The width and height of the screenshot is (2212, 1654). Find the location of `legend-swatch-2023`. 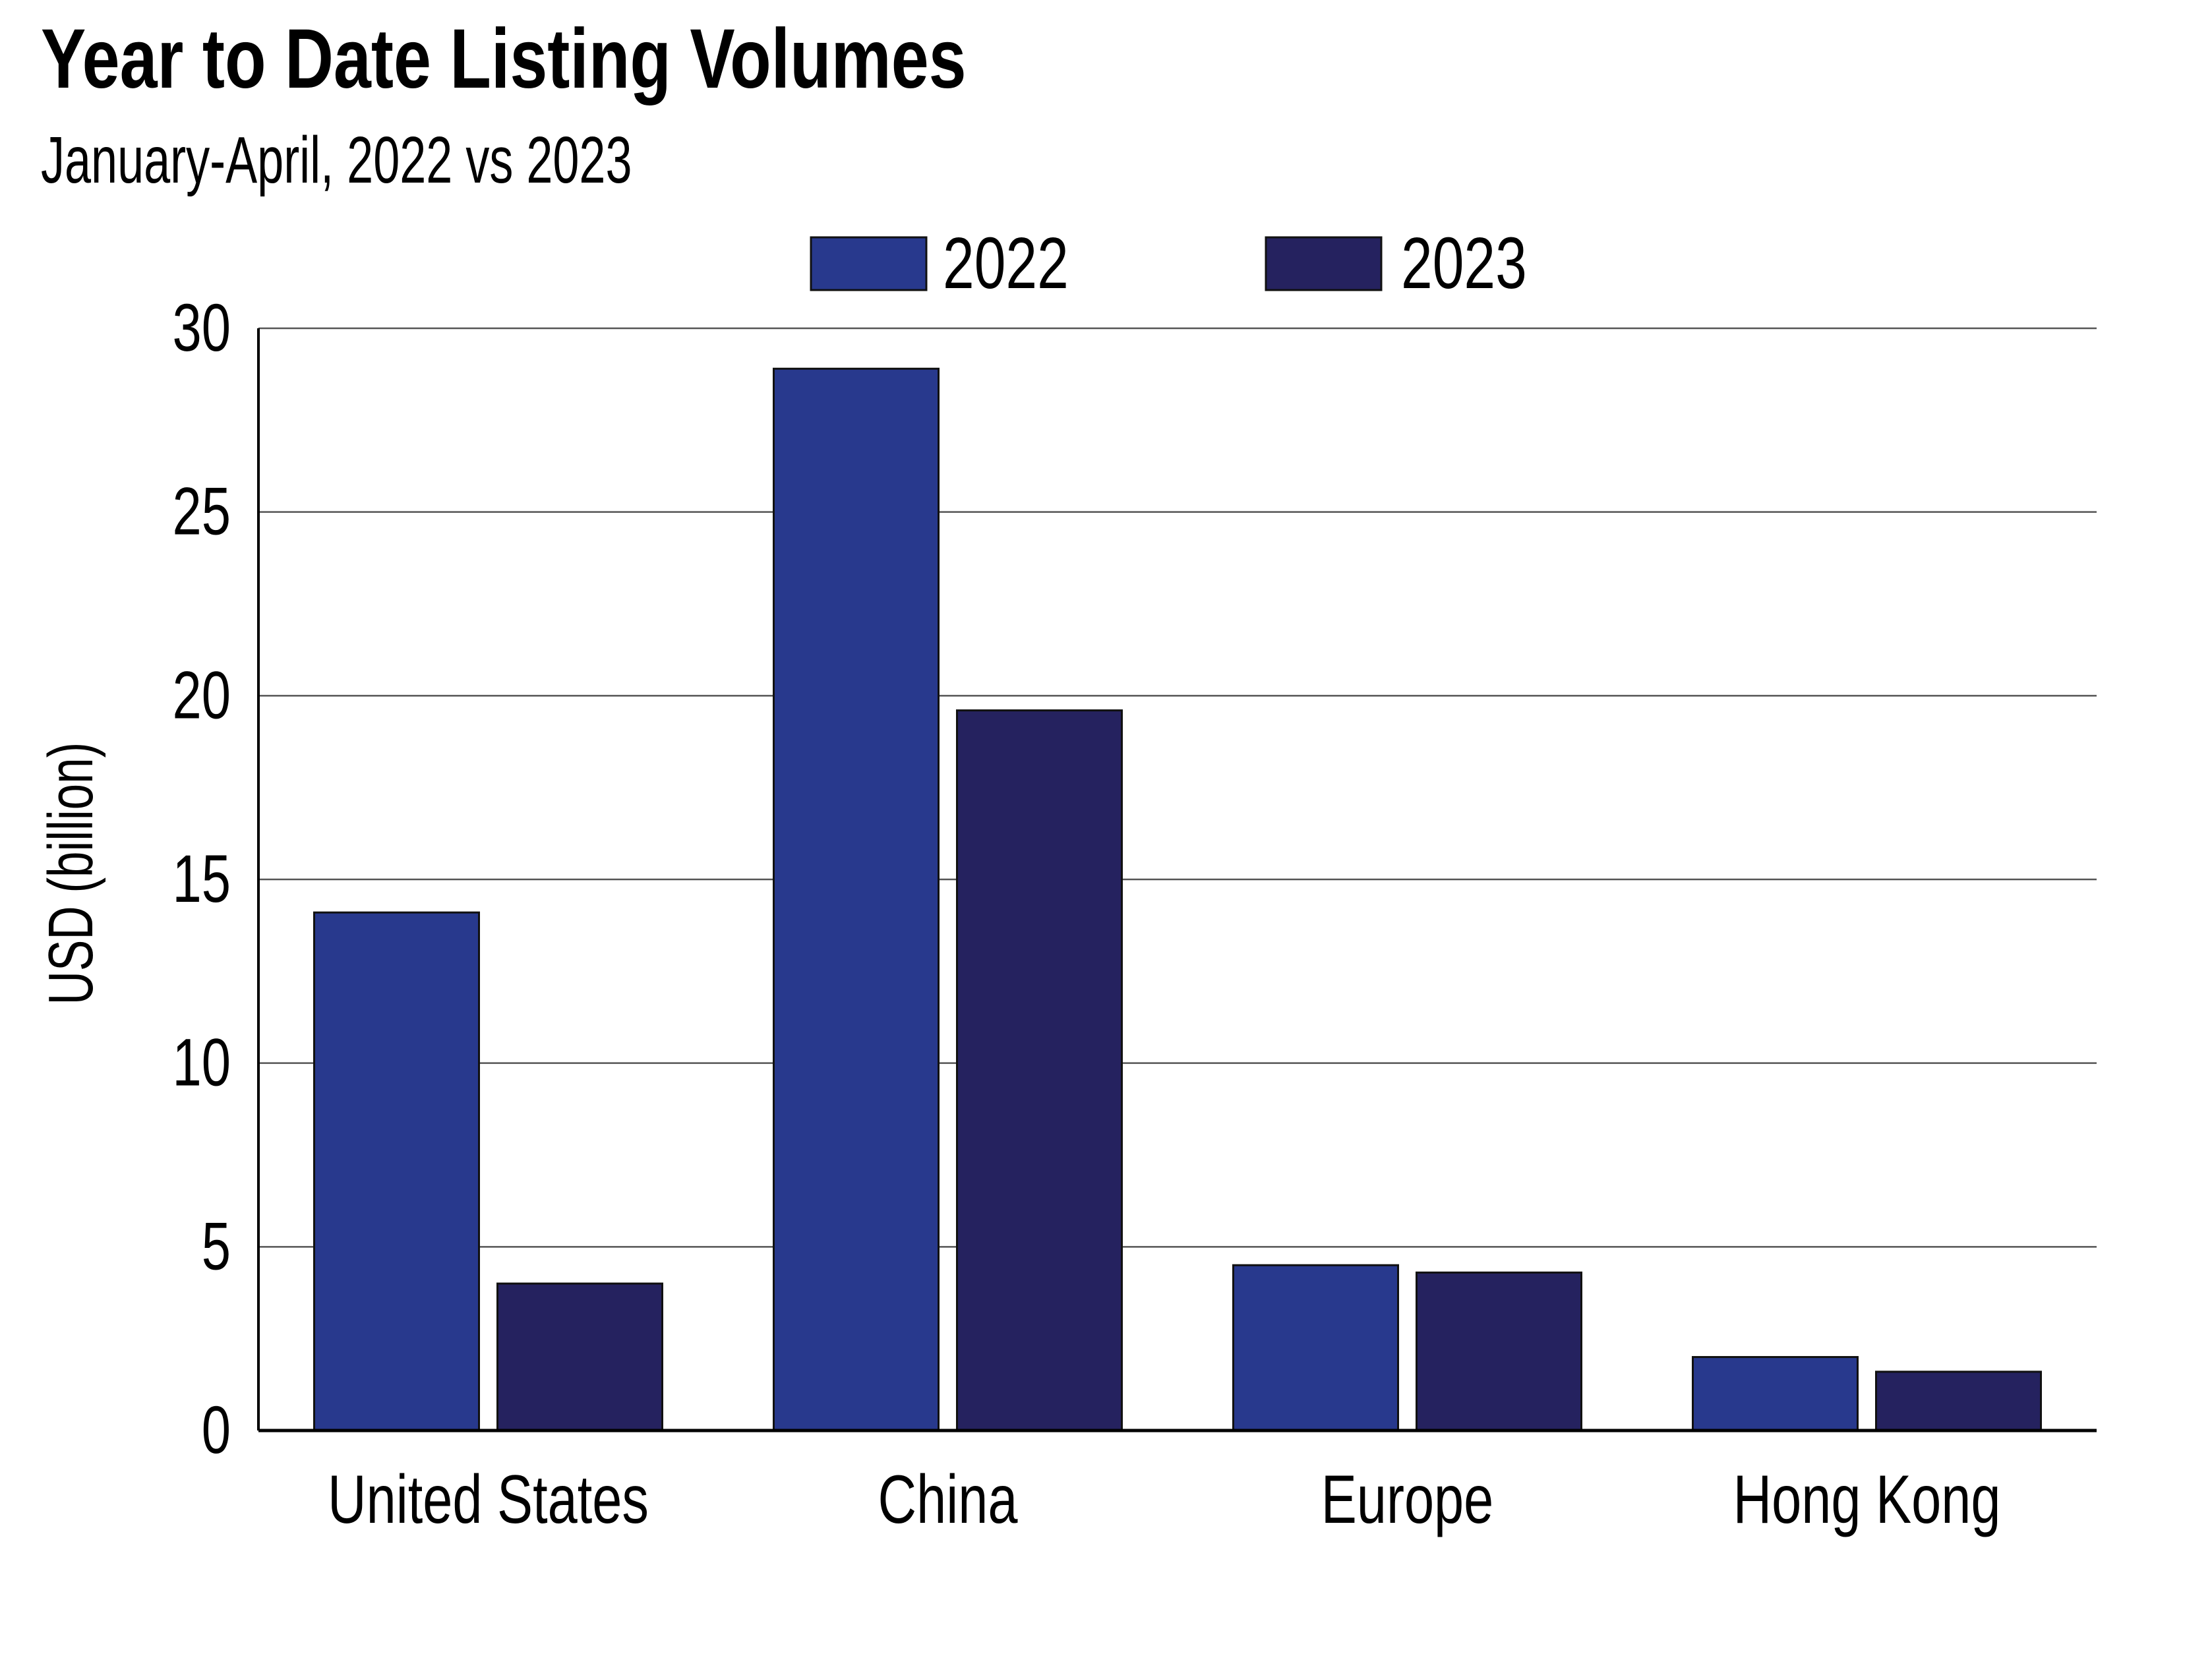

legend-swatch-2023 is located at coordinates (1324, 263).